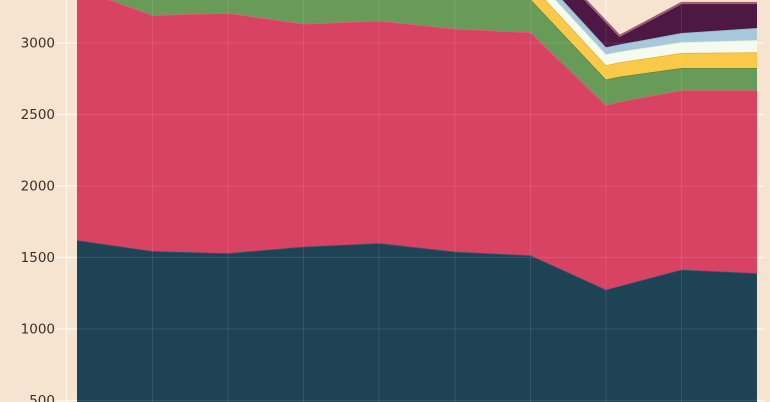  I want to click on y-axis-tick-label: 1000, so click(38, 330).